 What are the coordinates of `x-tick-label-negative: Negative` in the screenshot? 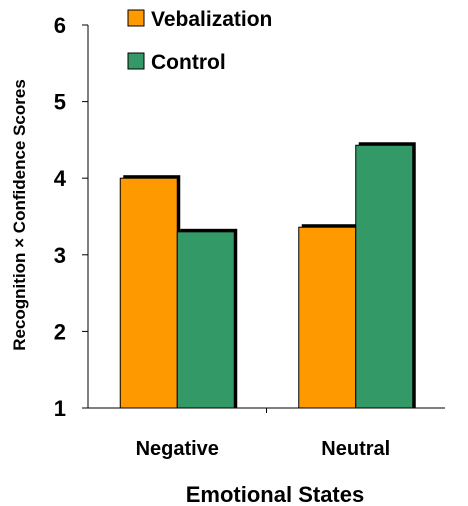 It's located at (177, 449).